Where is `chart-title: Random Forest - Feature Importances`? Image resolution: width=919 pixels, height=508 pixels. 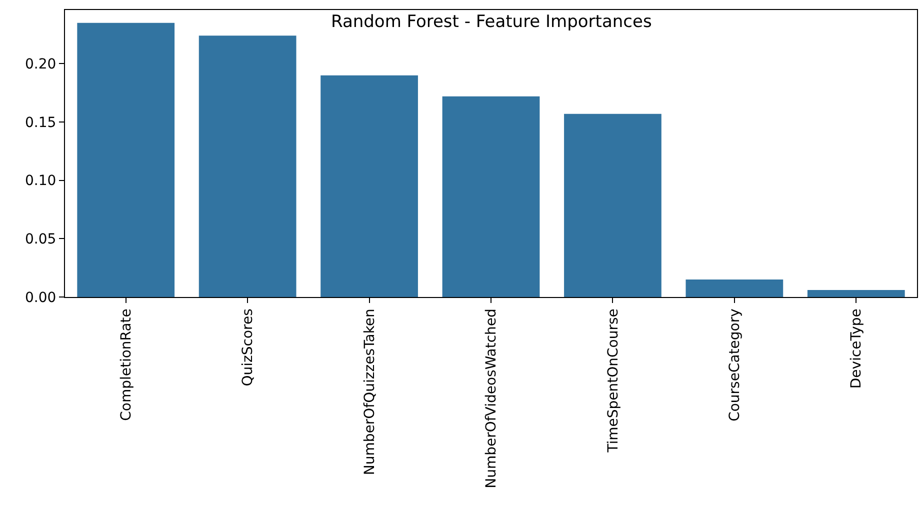 chart-title: Random Forest - Feature Importances is located at coordinates (491, 22).